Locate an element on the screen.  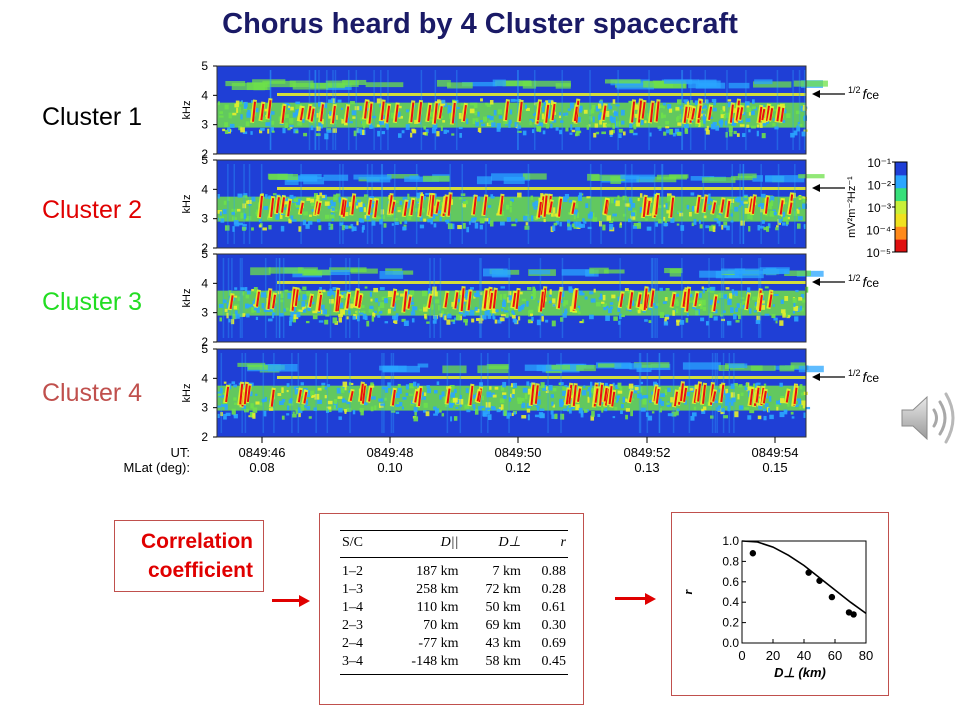
plot-ytick-label: 0.0 is located at coordinates (730, 643).